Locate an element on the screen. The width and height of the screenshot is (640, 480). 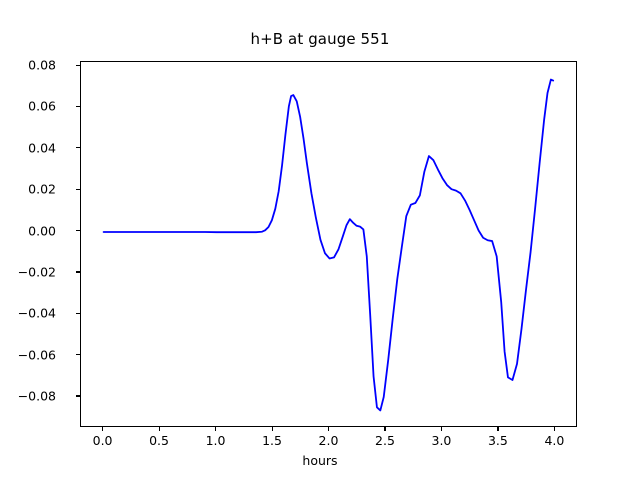
x-tick-label: 0.5 is located at coordinates (159, 440).